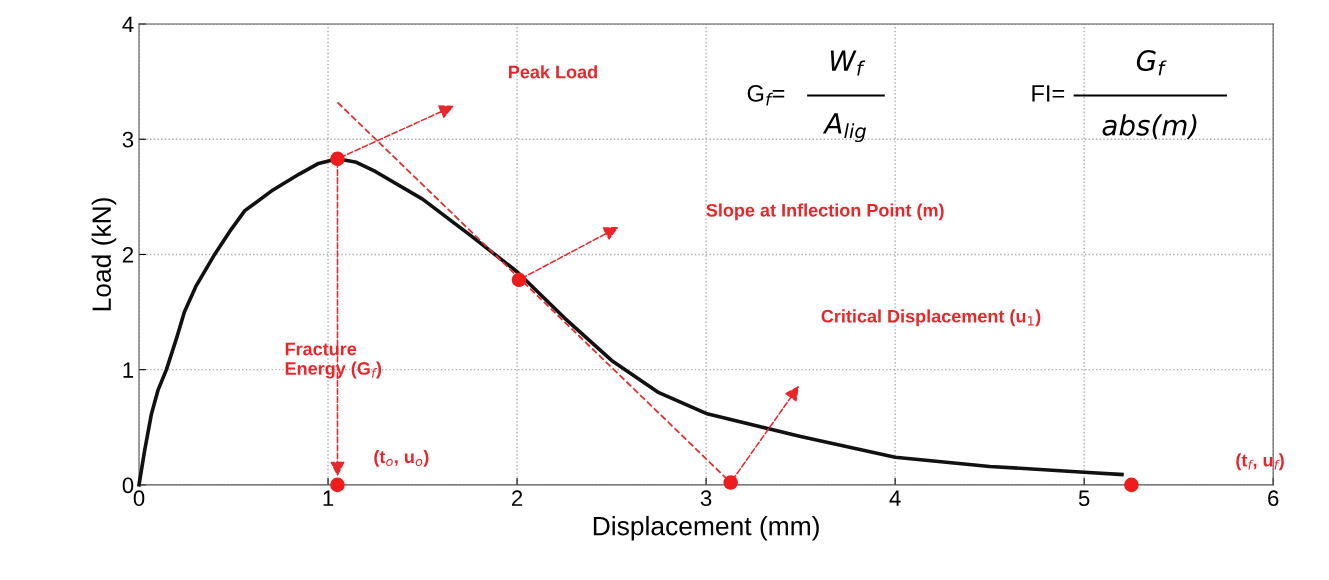 This screenshot has width=1329, height=580. I want to click on annotation: abs(m), so click(1149, 127).